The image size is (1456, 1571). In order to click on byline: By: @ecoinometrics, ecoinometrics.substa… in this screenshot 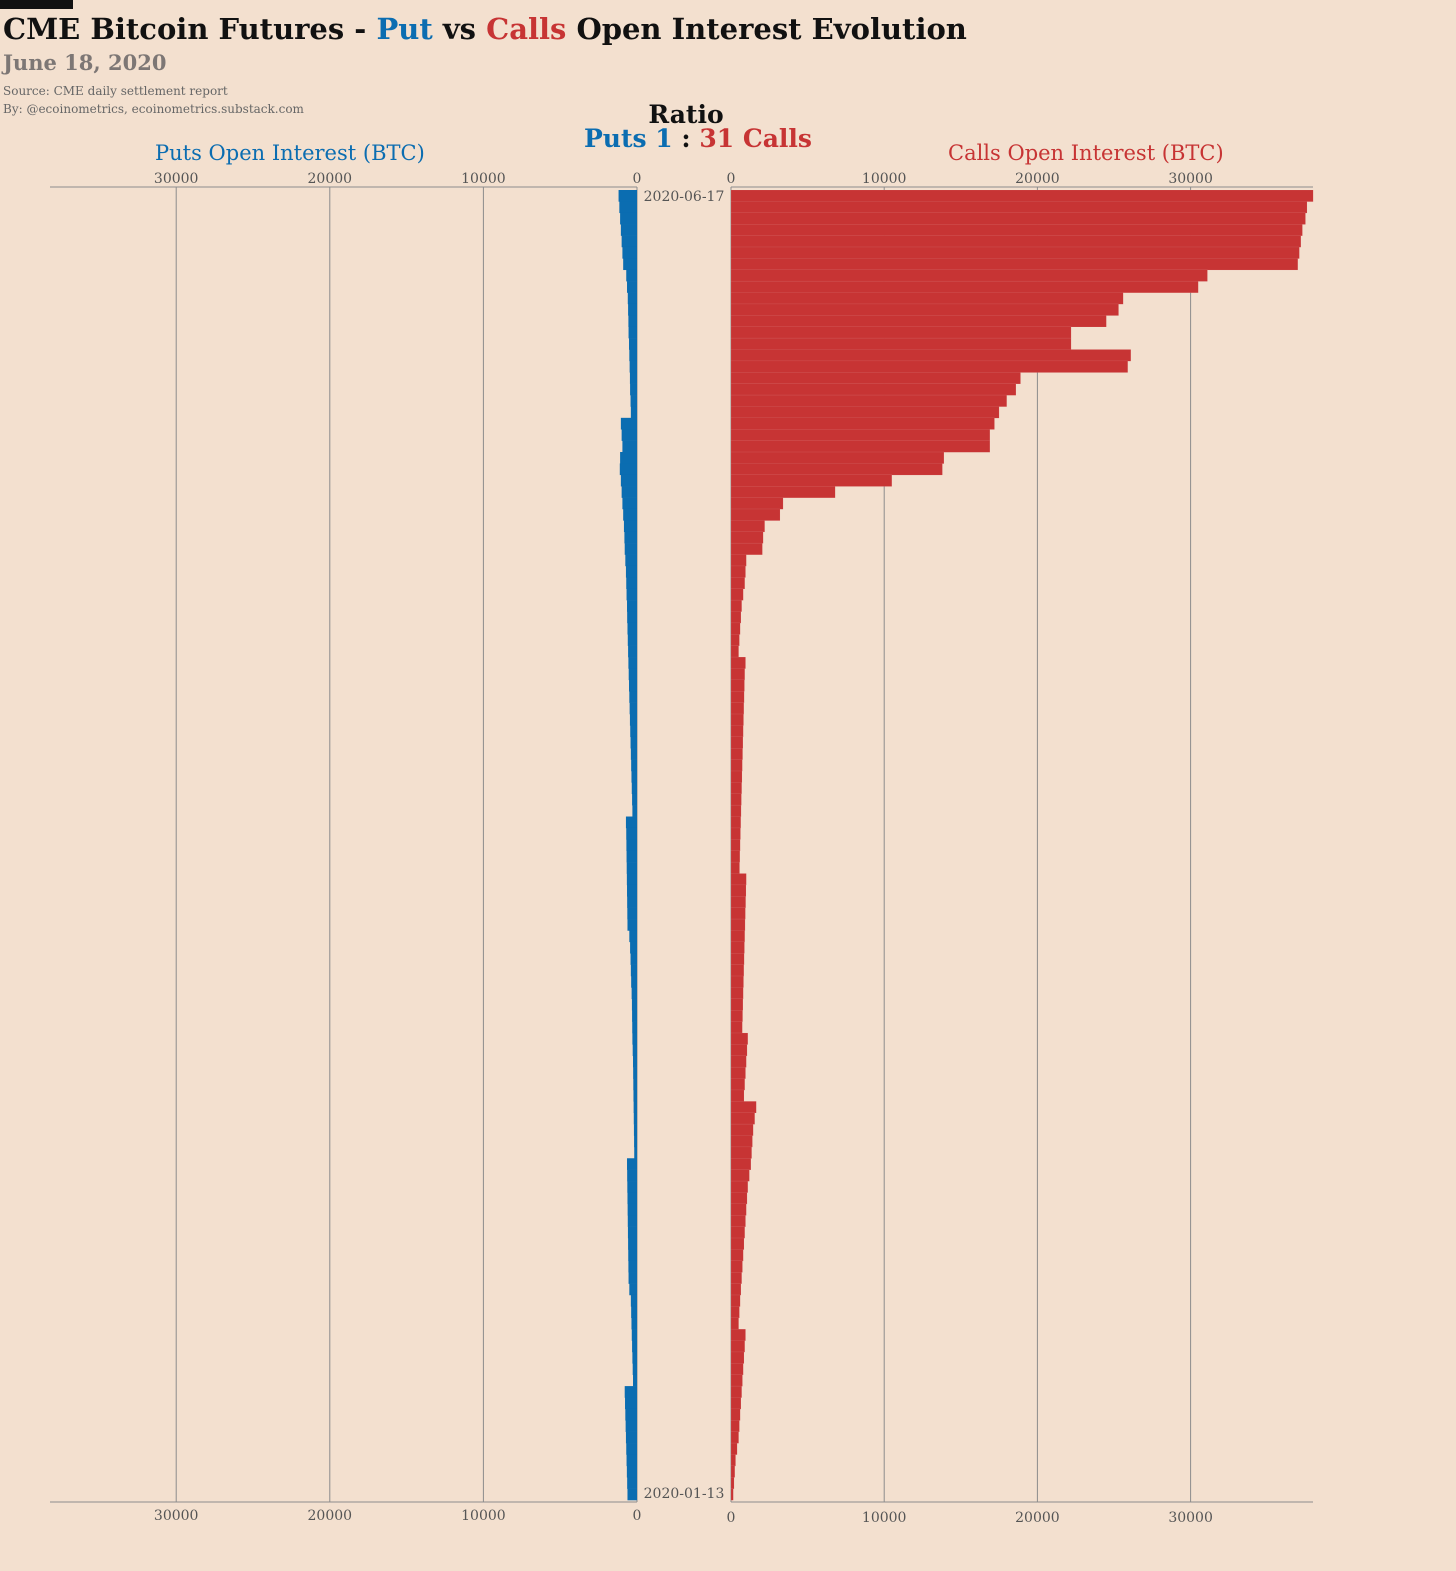, I will do `click(153, 109)`.